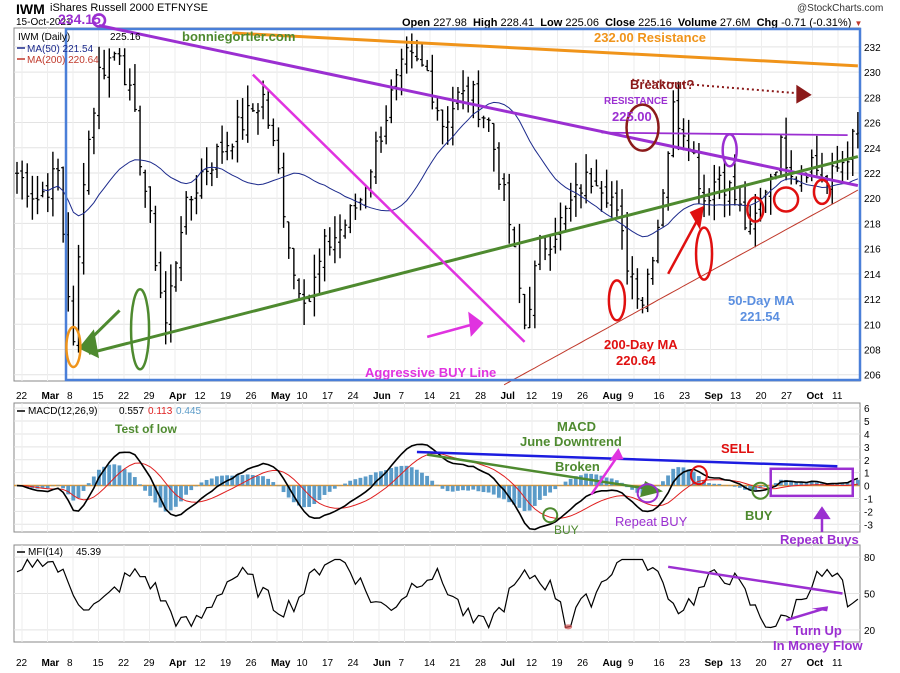  What do you see at coordinates (576, 426) in the screenshot?
I see `macd-annotation: MACD` at bounding box center [576, 426].